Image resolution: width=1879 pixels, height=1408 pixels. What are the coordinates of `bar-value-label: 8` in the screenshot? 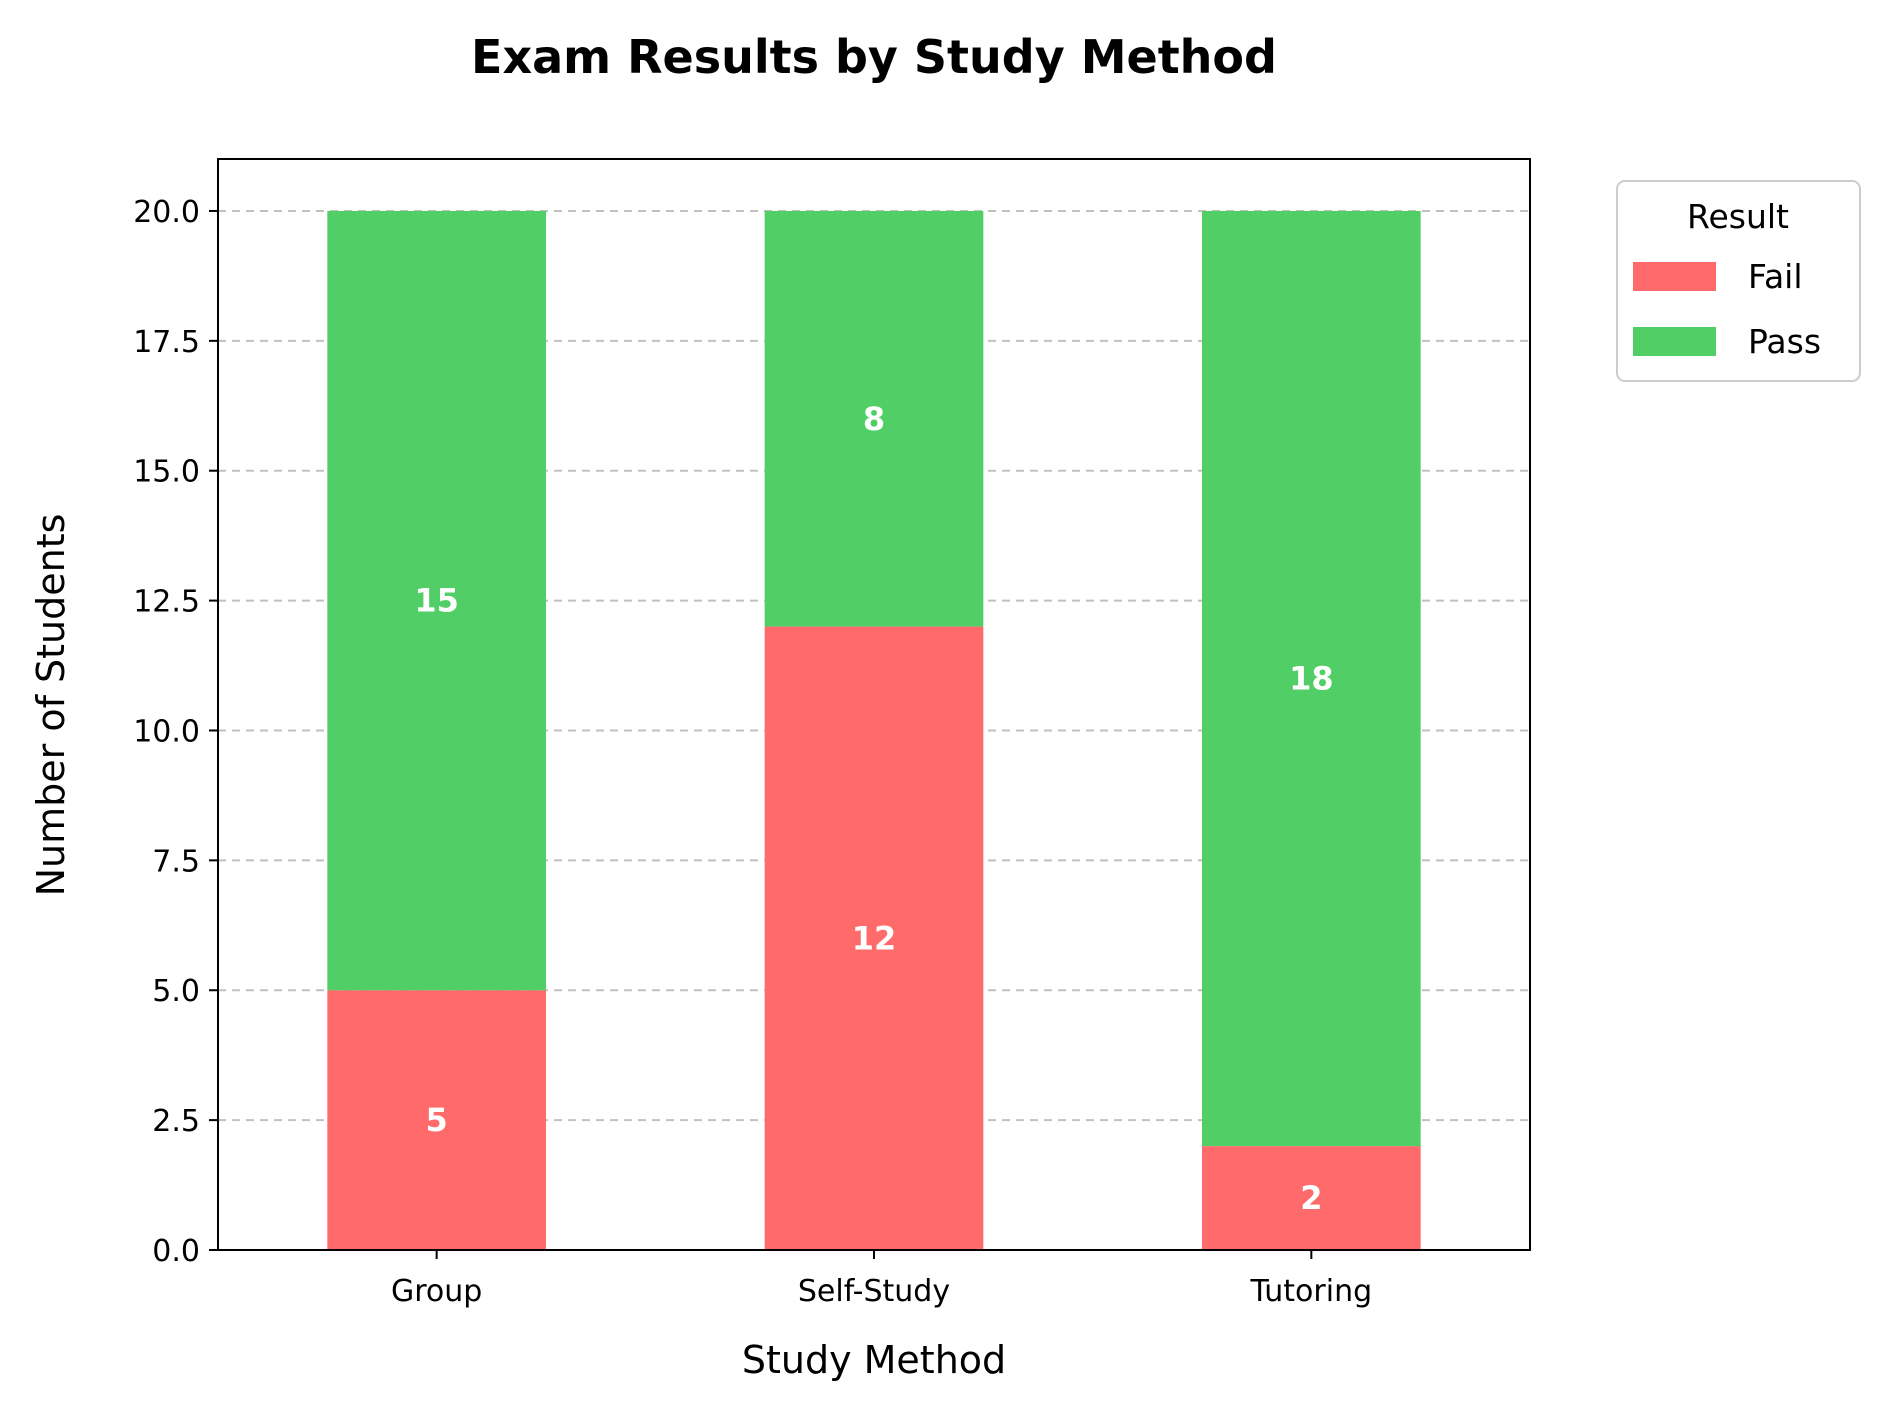 It's located at (874, 419).